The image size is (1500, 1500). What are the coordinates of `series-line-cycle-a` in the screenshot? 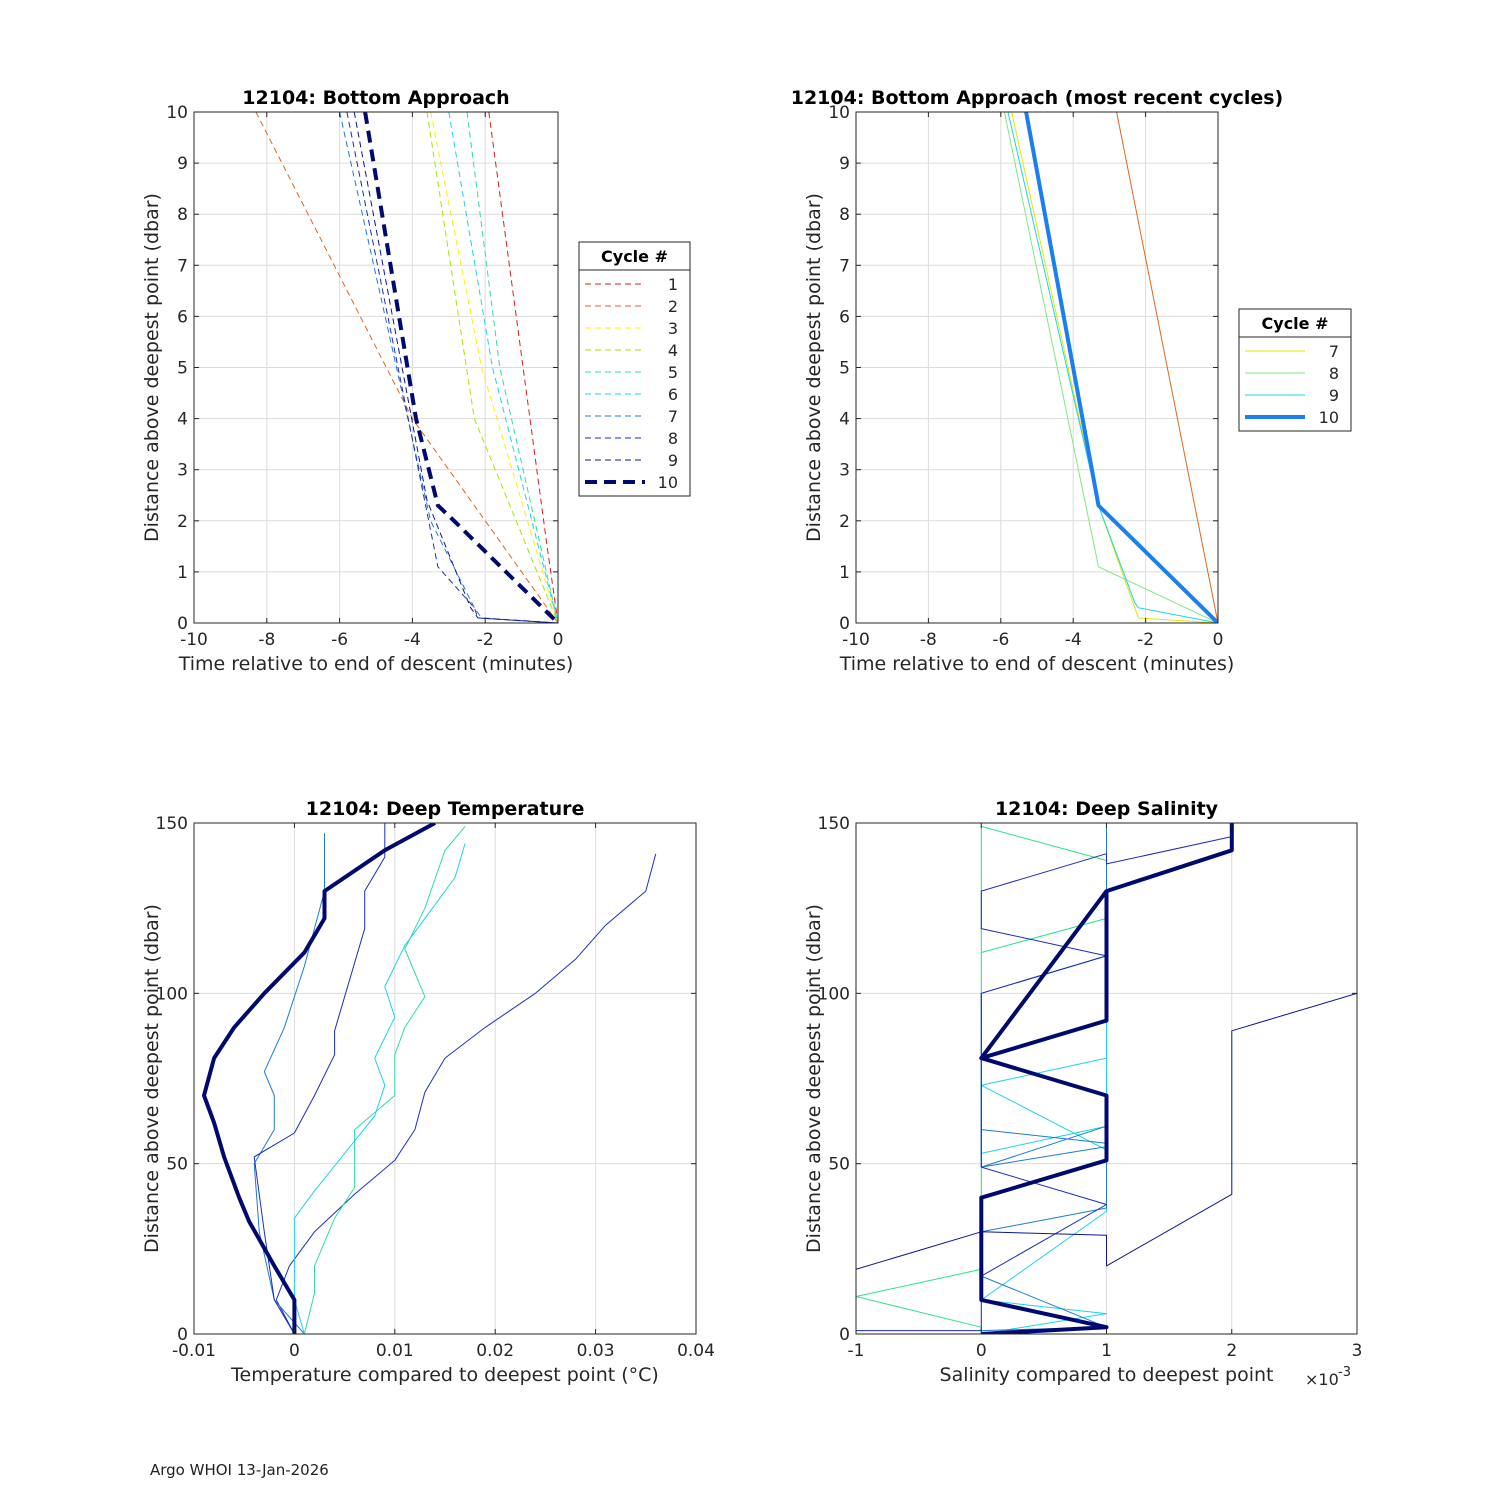 It's located at (466, 1093).